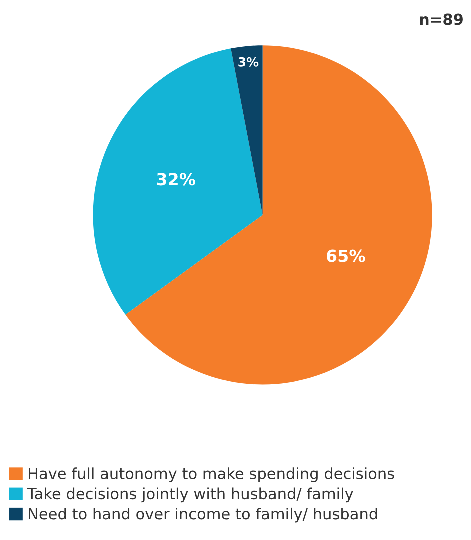 The width and height of the screenshot is (471, 540). Describe the element at coordinates (248, 62) in the screenshot. I see `data-label: 3%` at that location.